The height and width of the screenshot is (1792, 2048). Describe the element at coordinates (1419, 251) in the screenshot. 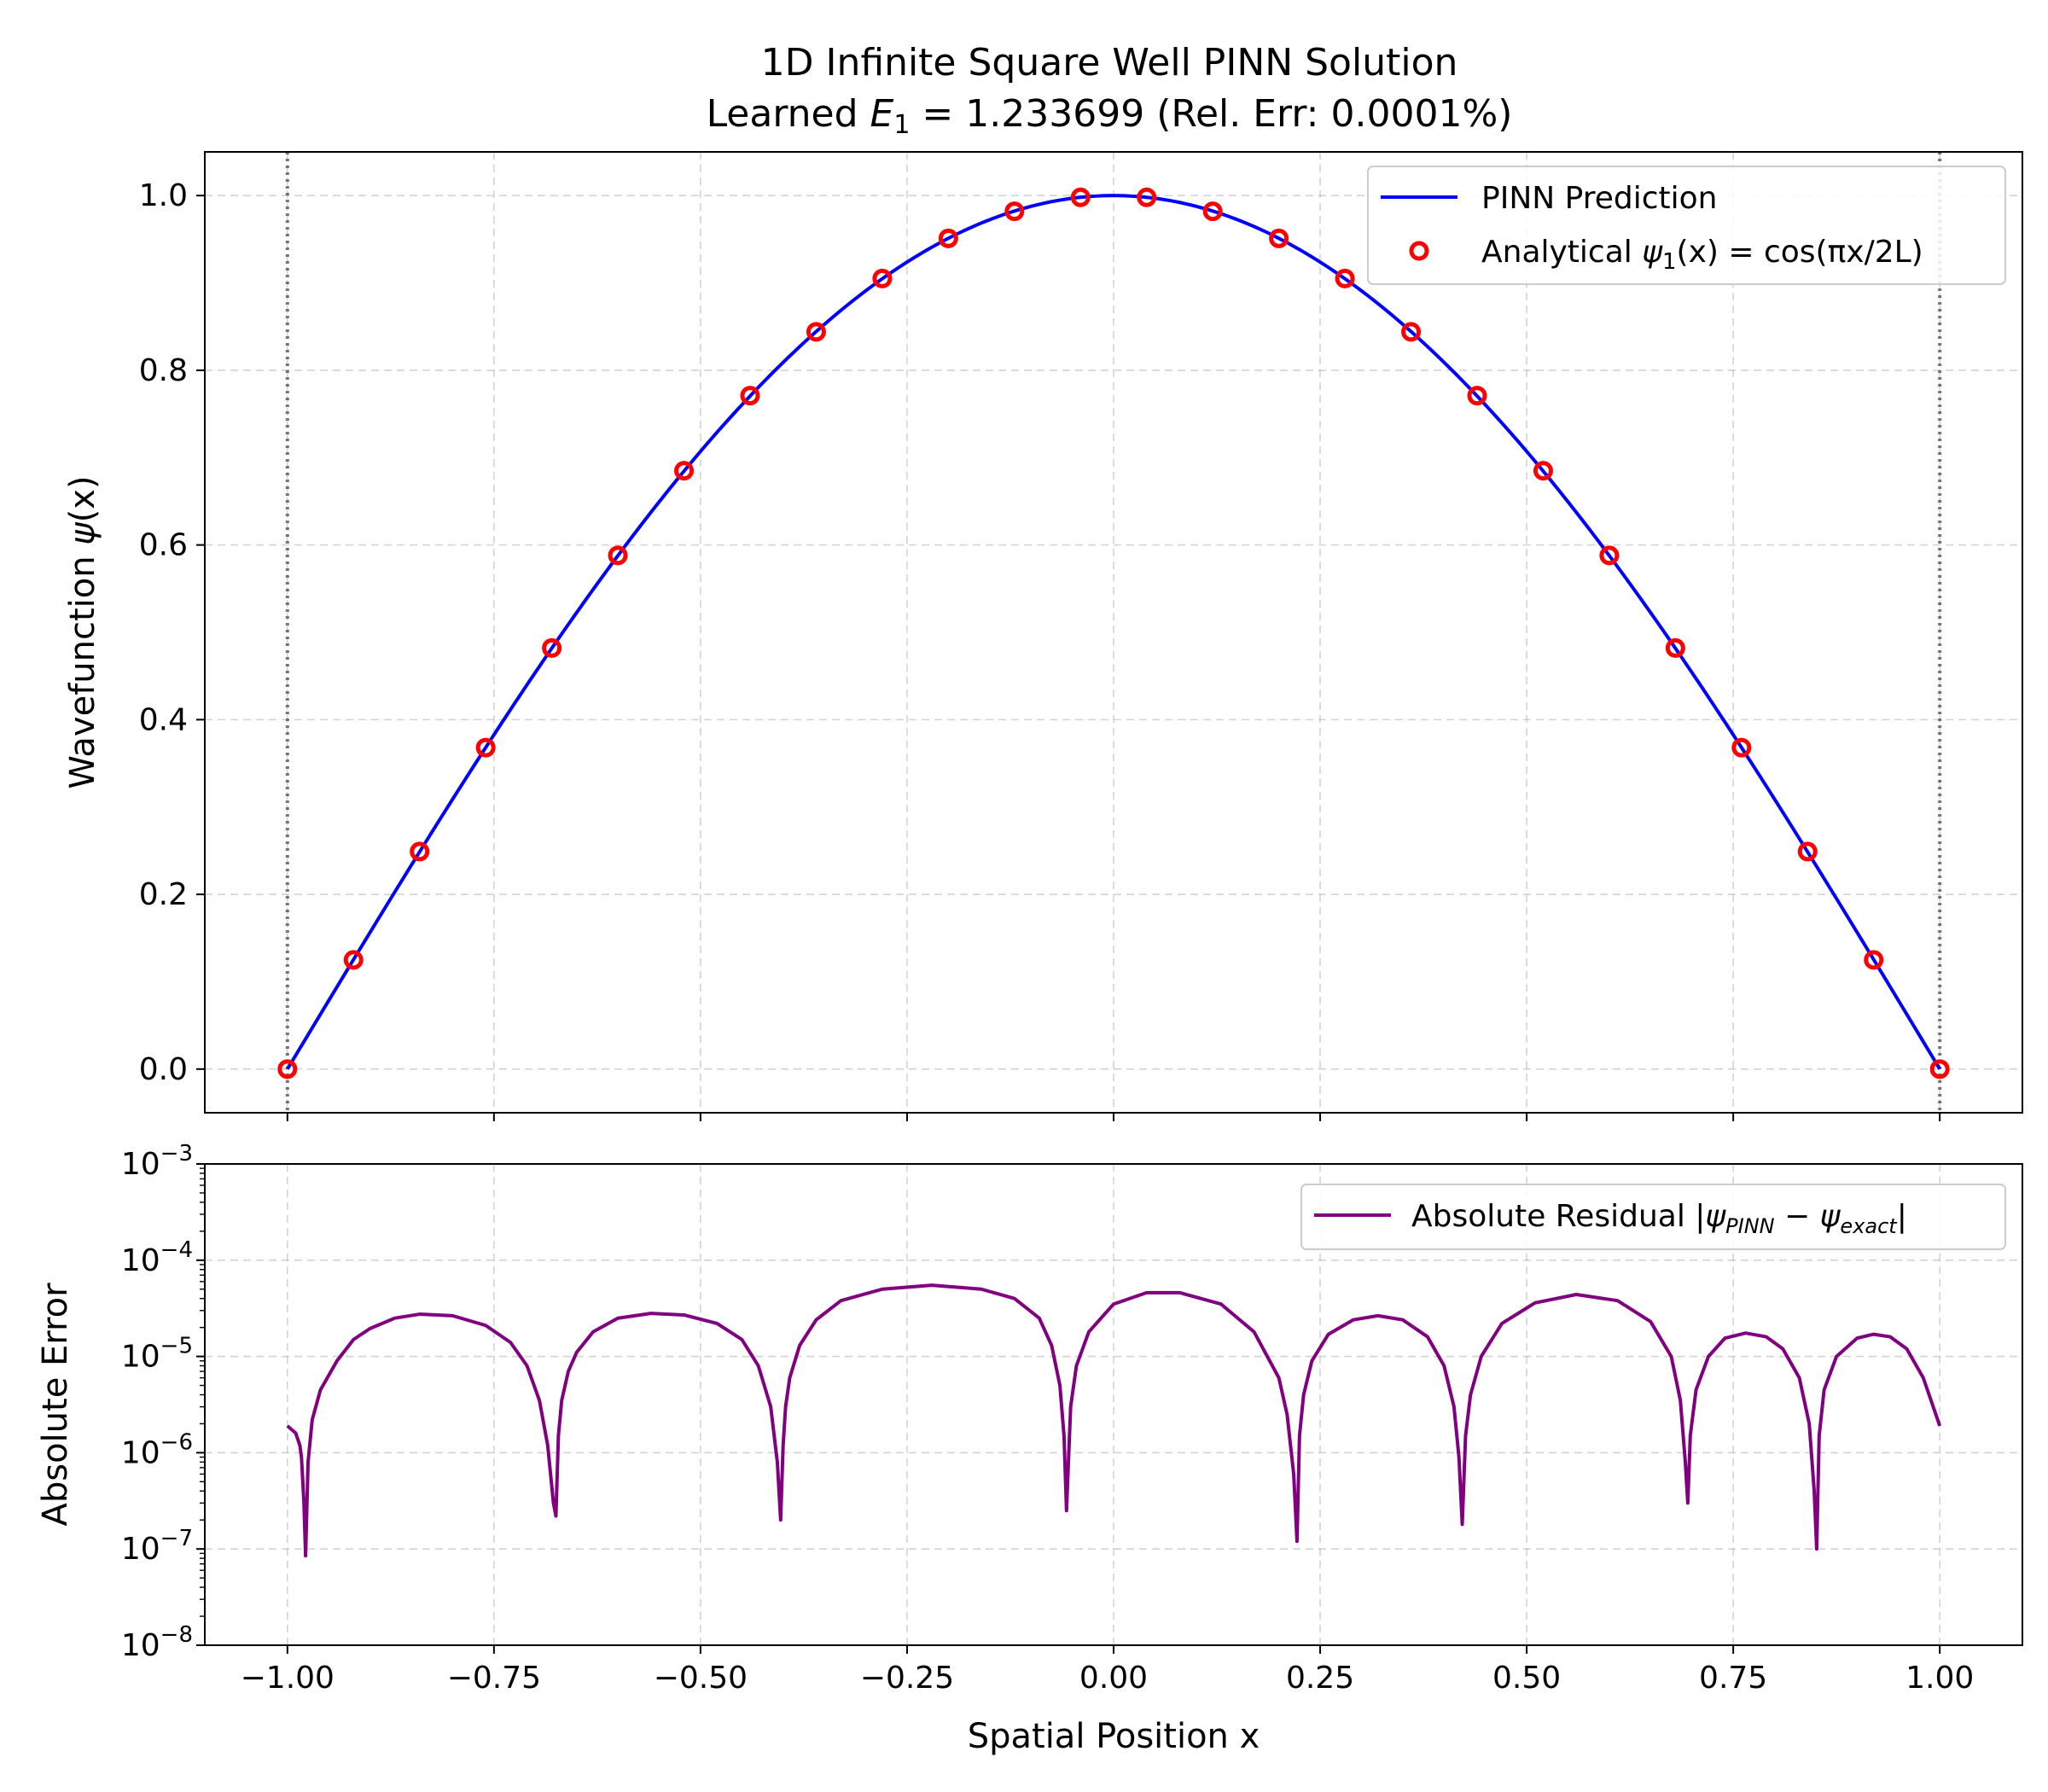

I see `legend-analytical-swatch` at that location.